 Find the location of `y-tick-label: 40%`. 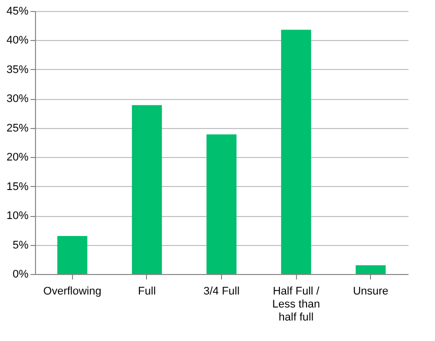

y-tick-label: 40% is located at coordinates (17, 40).